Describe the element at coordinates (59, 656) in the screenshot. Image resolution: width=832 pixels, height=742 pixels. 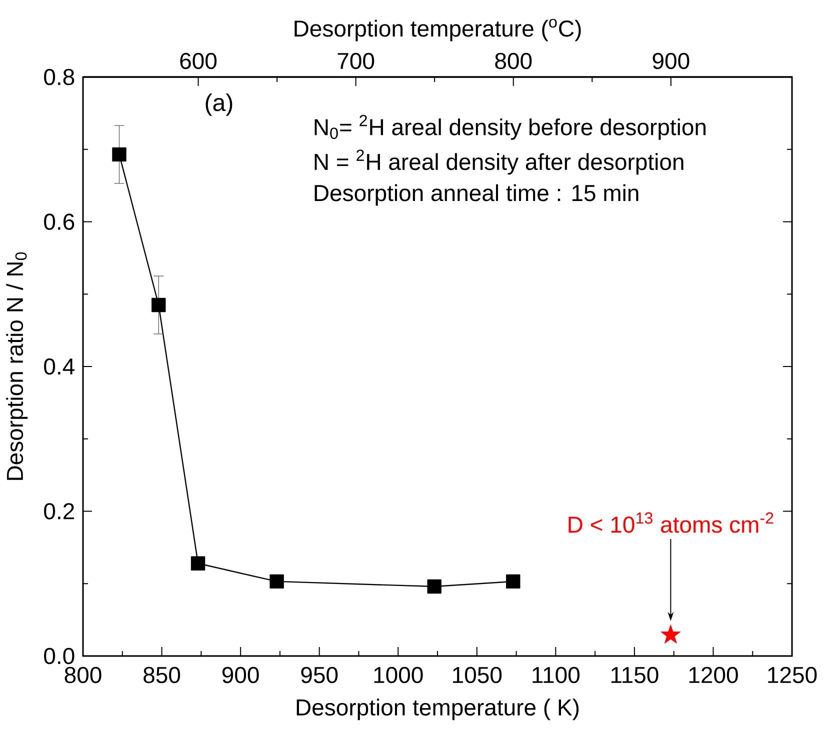
I see `y-tick-label: 0.0` at that location.